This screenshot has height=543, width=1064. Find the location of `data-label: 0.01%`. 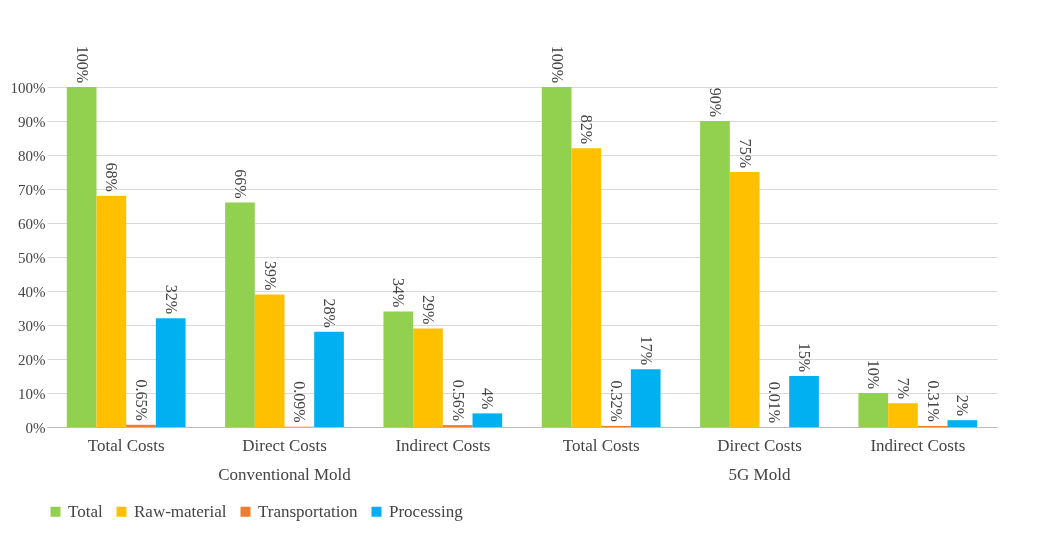

data-label: 0.01% is located at coordinates (775, 402).